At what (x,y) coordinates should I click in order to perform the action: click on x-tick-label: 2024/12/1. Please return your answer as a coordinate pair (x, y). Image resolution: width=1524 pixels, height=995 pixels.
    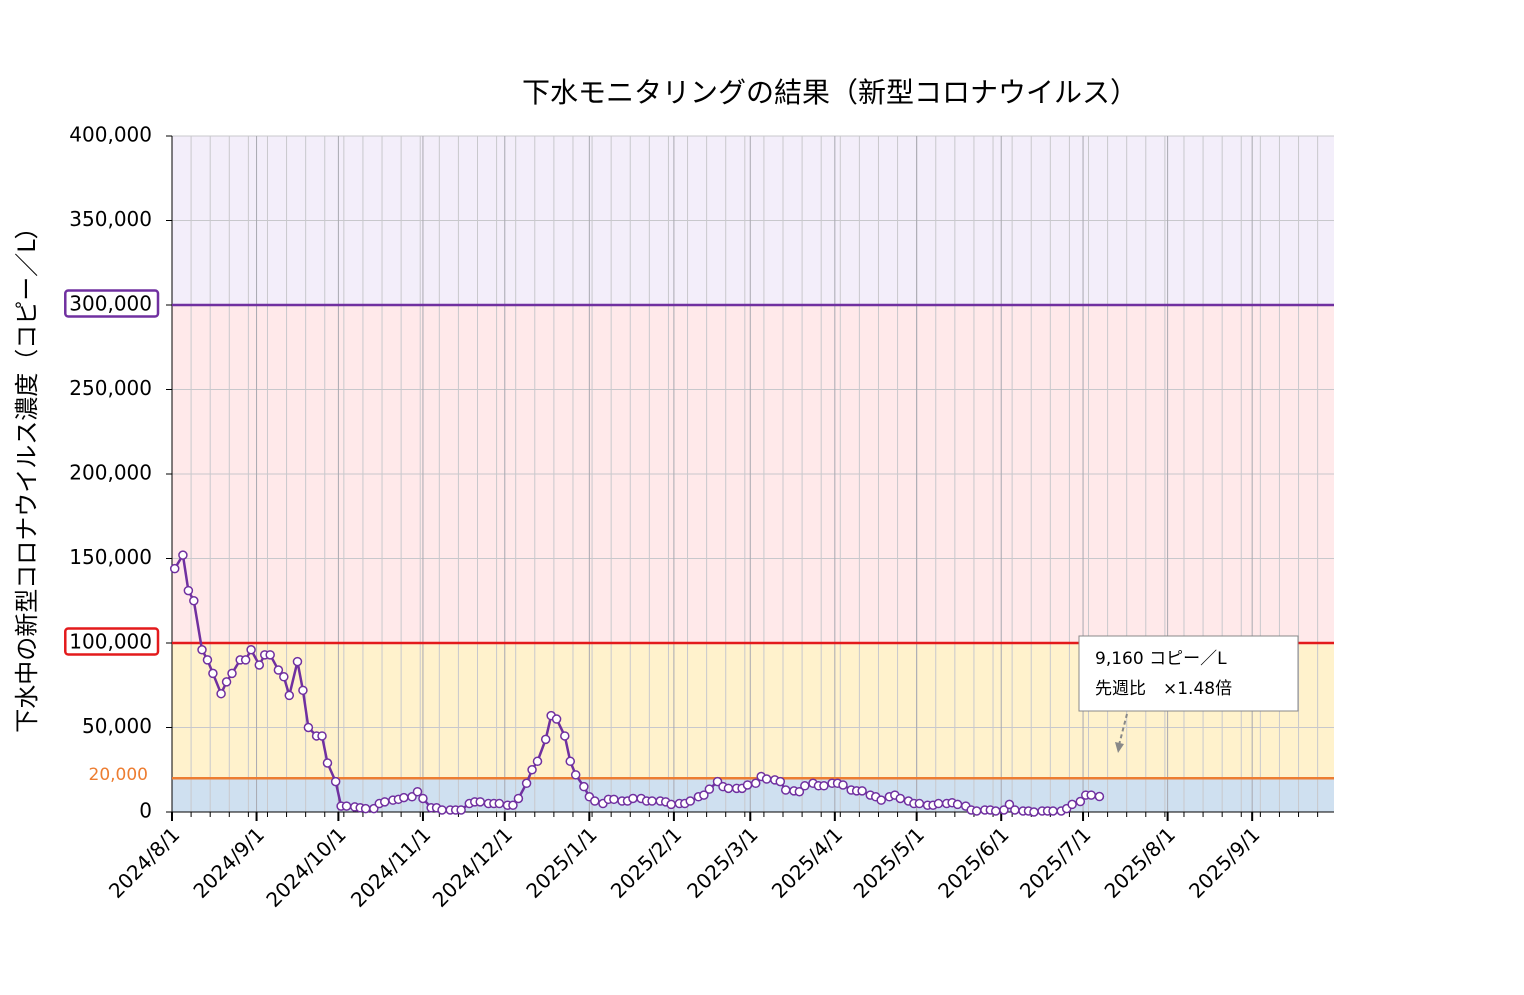
    Looking at the image, I should click on (472, 866).